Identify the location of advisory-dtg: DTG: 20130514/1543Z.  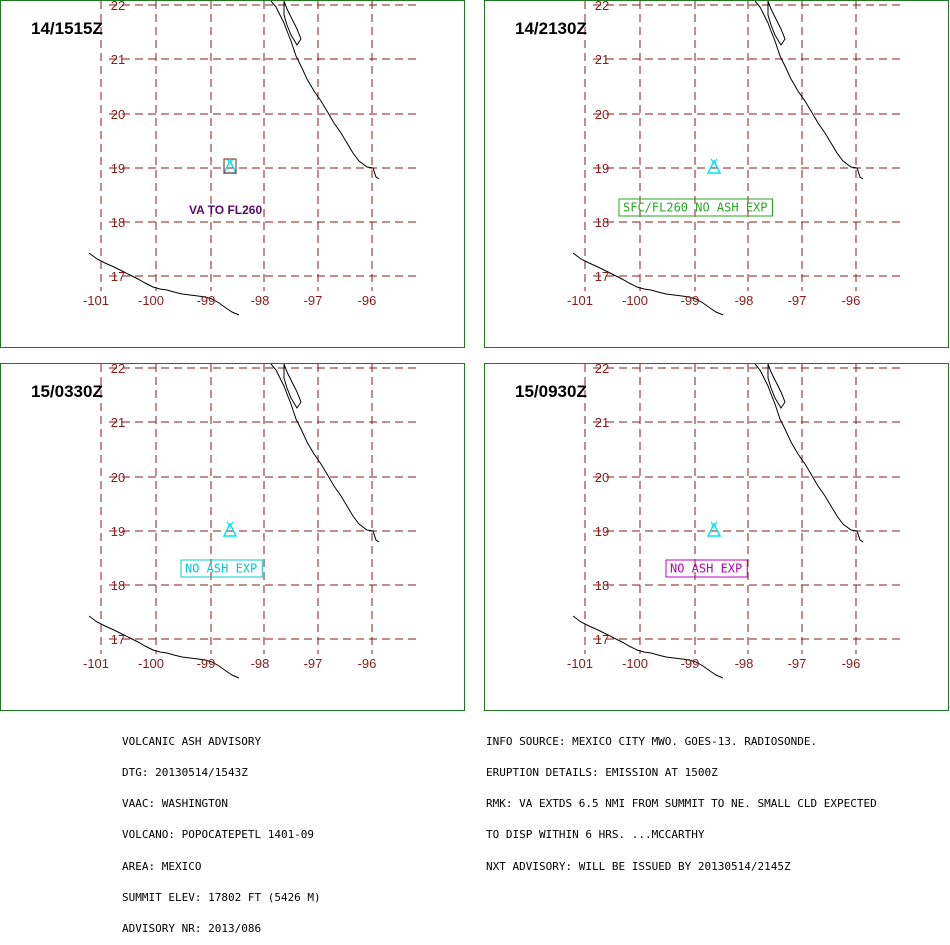
(185, 773).